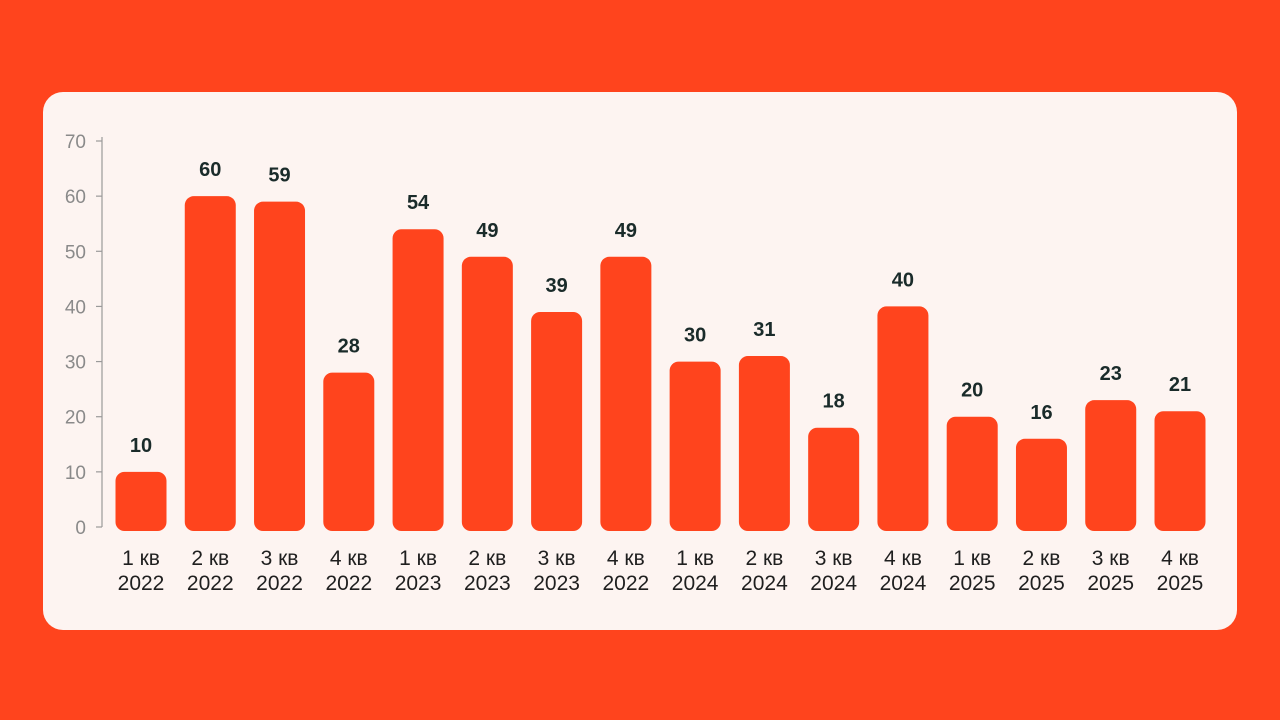  Describe the element at coordinates (1041, 413) in the screenshot. I see `data-label: 16` at that location.